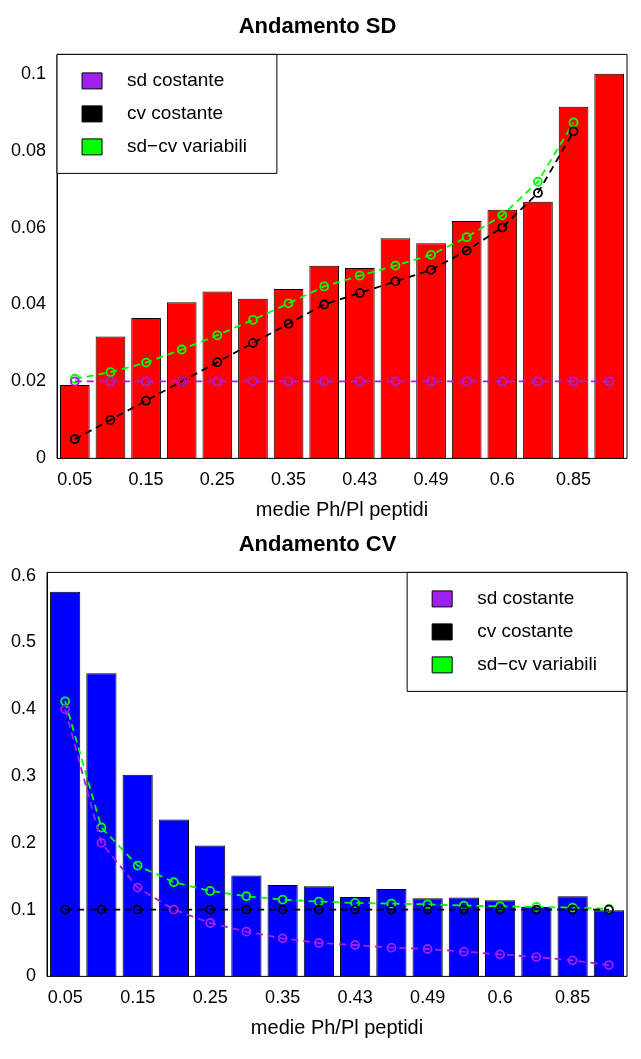 This screenshot has height=1059, width=641. I want to click on y-tick-label: 0.3, so click(23, 775).